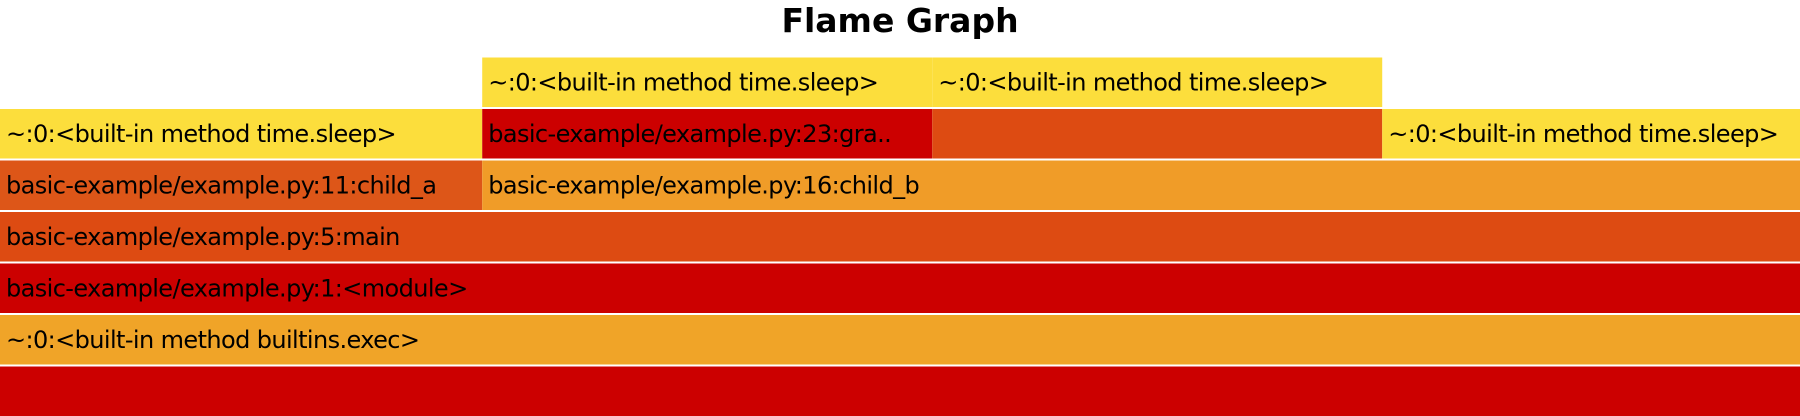 This screenshot has width=1800, height=416. I want to click on flame-frame-label: basic-example/example.py:23:gra.., so click(689, 134).